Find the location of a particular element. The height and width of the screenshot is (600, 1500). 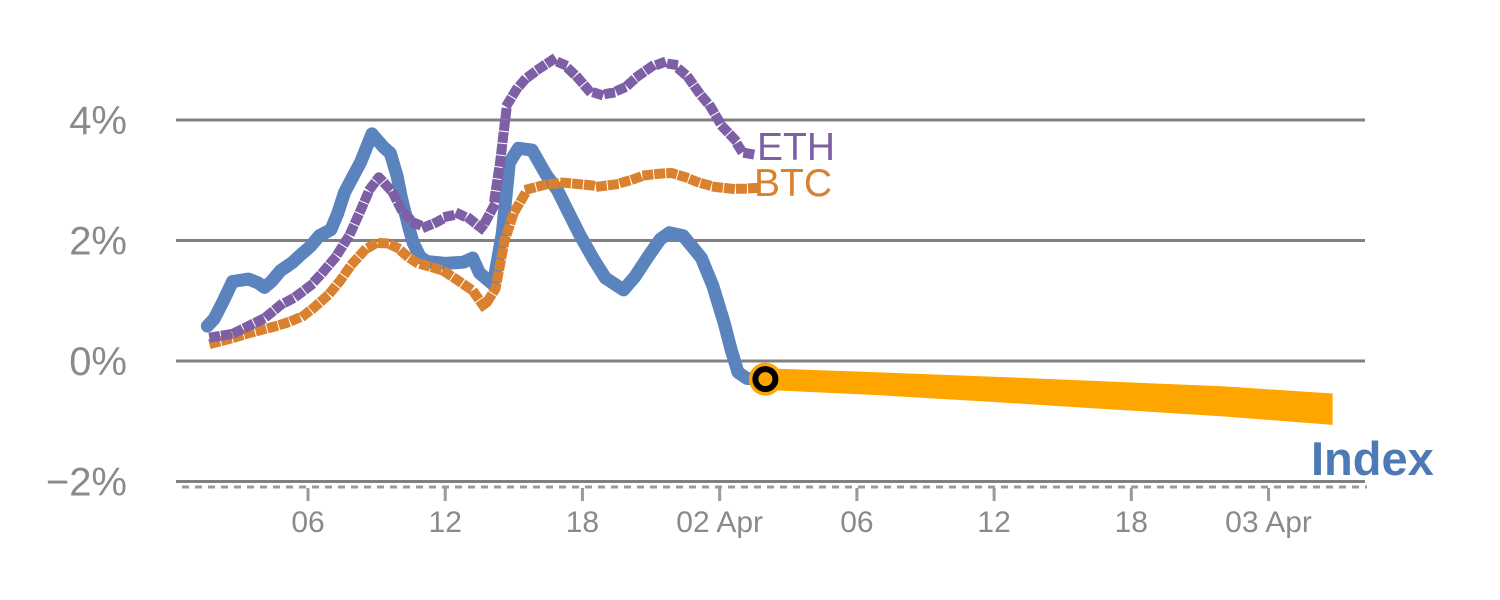

btc-series-label: BTC is located at coordinates (793, 183).